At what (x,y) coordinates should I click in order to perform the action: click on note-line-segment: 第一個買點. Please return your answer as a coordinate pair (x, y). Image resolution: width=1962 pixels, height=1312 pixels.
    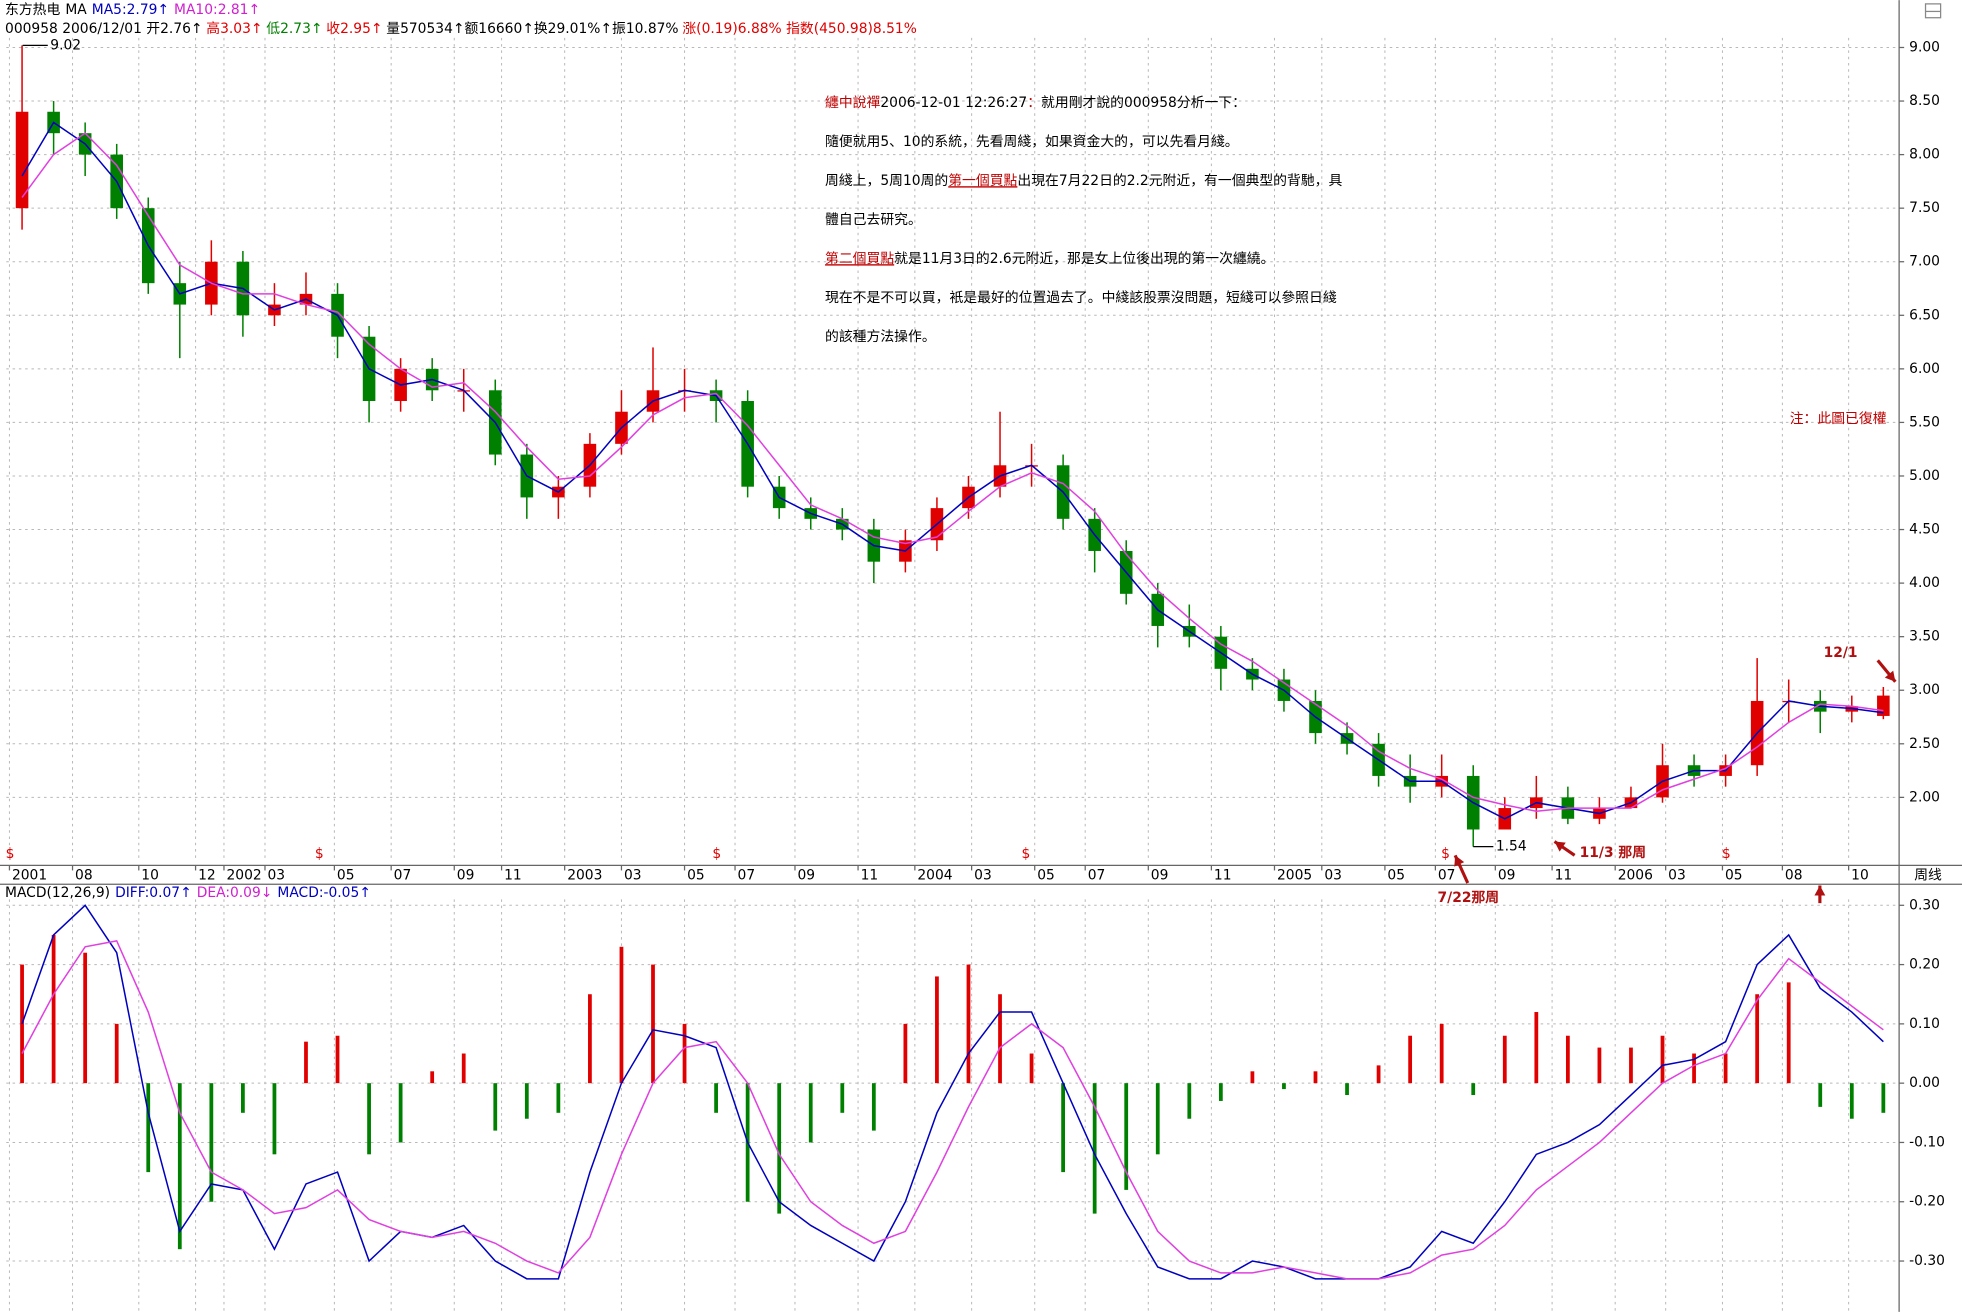
    Looking at the image, I should click on (982, 180).